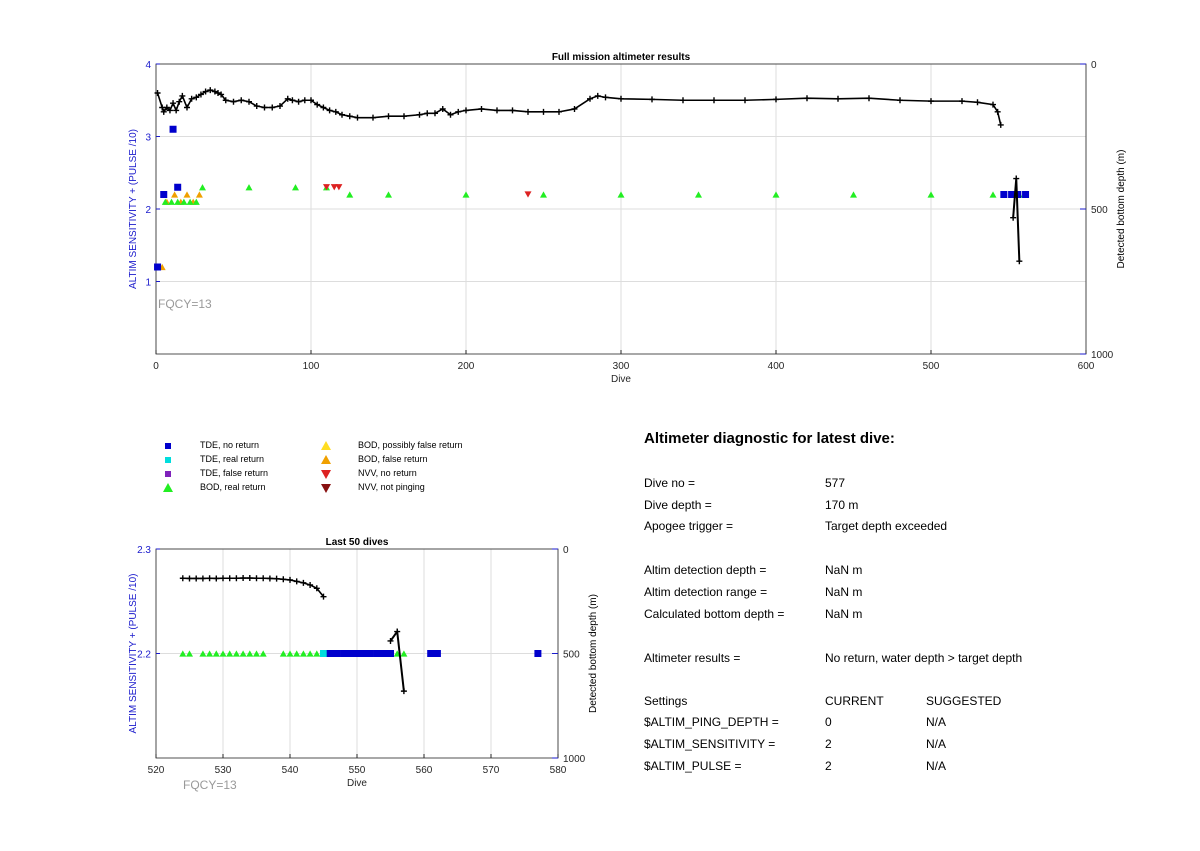  I want to click on settings-header-label: Settings, so click(666, 701).